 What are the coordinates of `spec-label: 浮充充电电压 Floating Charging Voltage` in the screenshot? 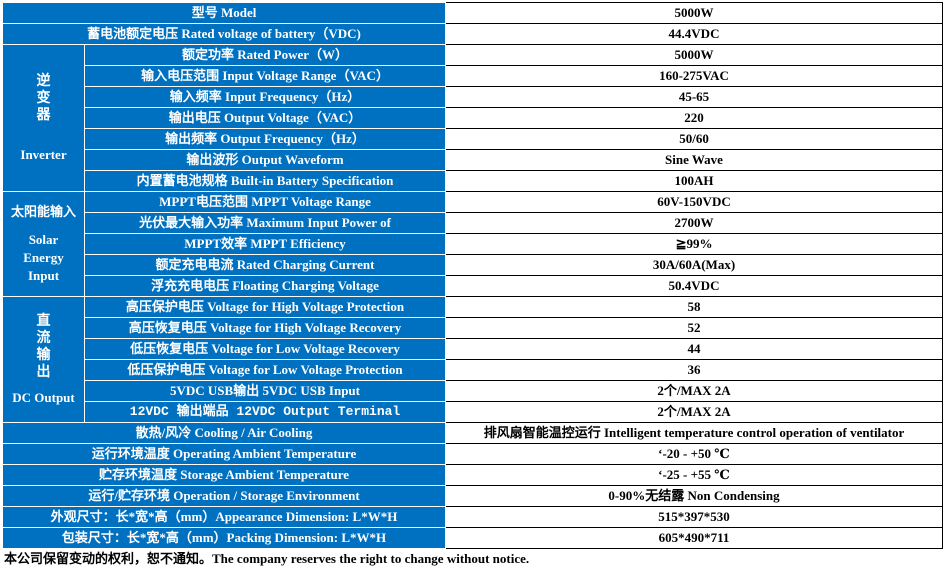 It's located at (265, 286).